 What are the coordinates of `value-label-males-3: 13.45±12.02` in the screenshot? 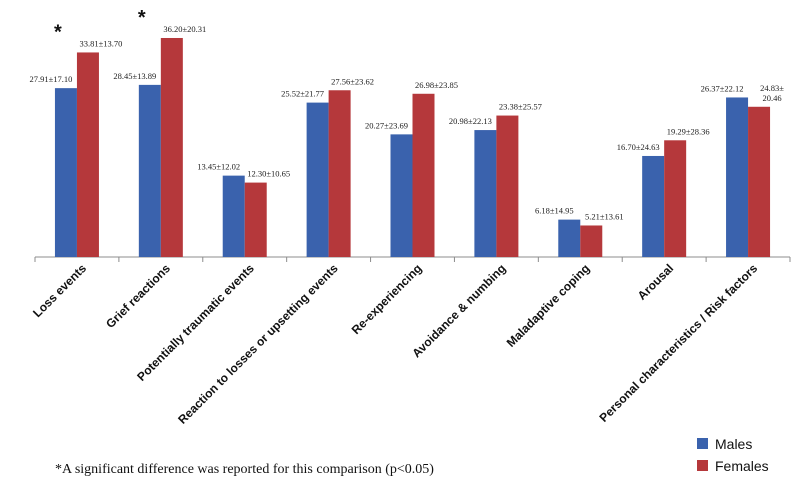 It's located at (218, 167).